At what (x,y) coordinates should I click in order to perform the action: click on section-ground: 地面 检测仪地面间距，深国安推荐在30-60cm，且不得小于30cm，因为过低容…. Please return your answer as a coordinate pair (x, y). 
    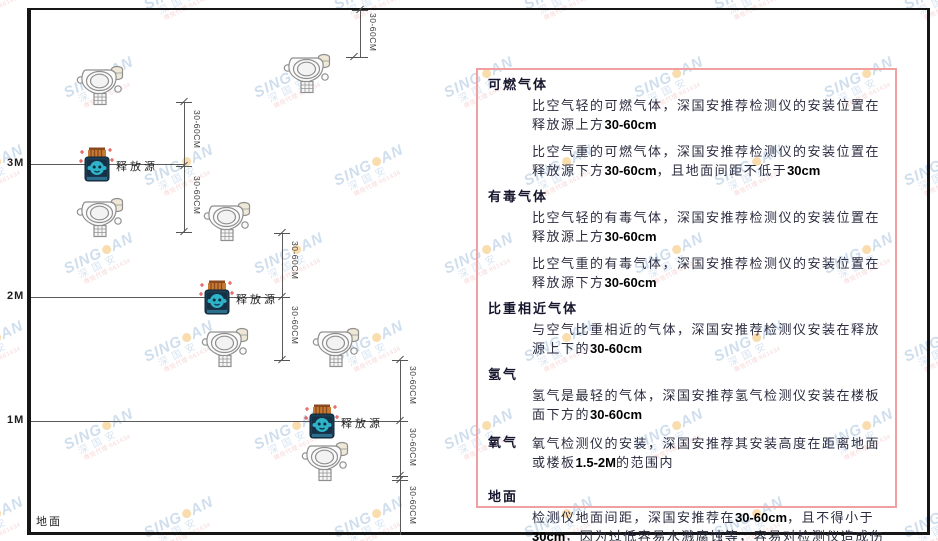
    Looking at the image, I should click on (686, 514).